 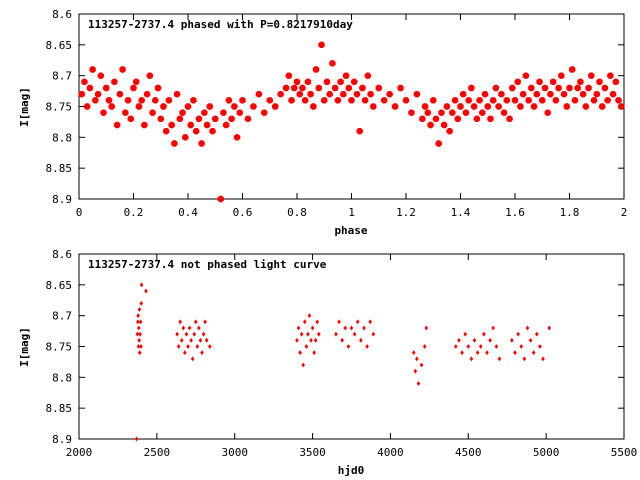 What do you see at coordinates (62, 76) in the screenshot?
I see `y-tick-label: 8.7` at bounding box center [62, 76].